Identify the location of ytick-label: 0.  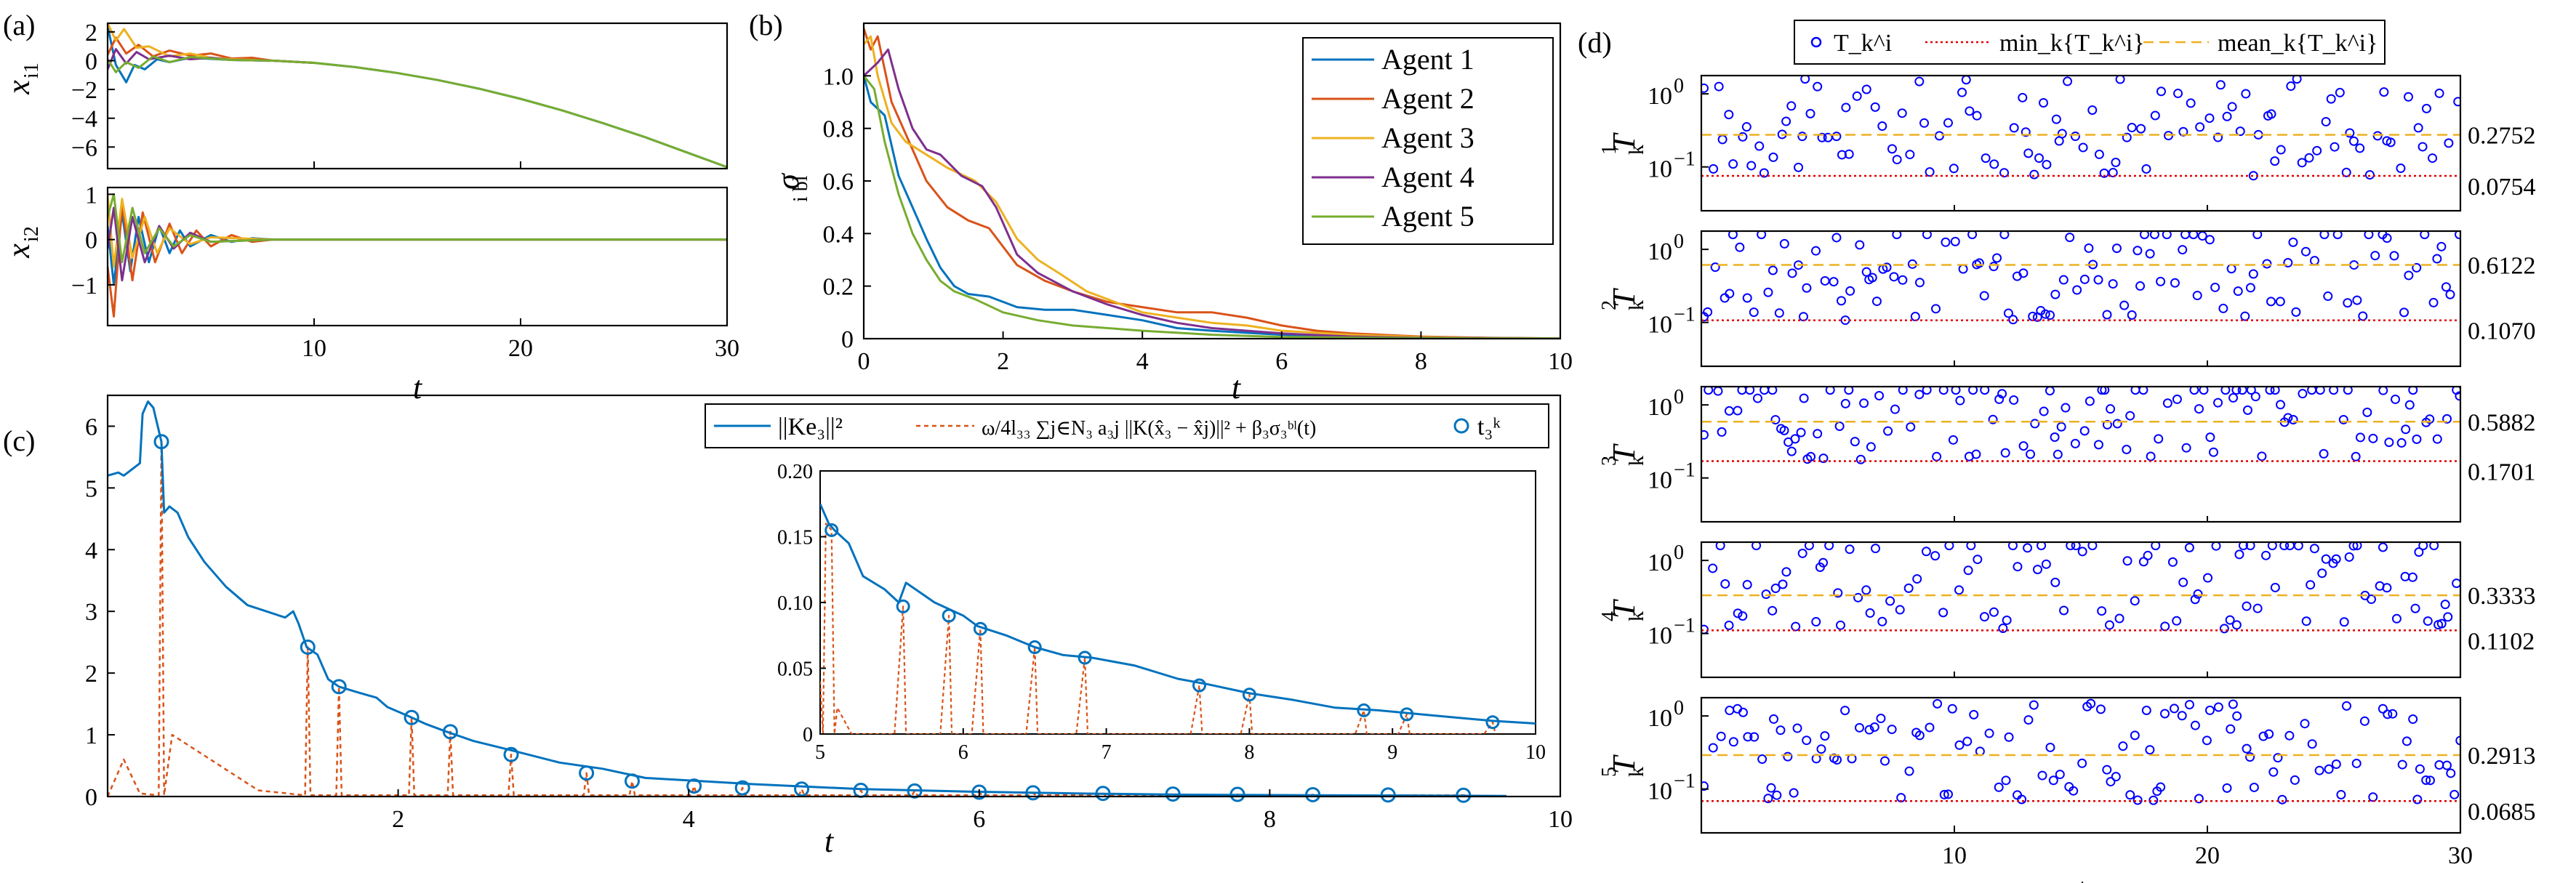
(91, 240).